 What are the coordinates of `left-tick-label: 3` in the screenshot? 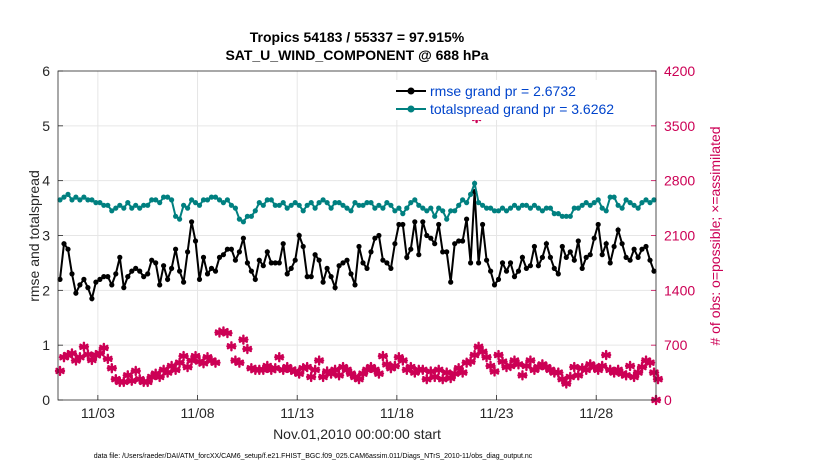 It's located at (46, 236).